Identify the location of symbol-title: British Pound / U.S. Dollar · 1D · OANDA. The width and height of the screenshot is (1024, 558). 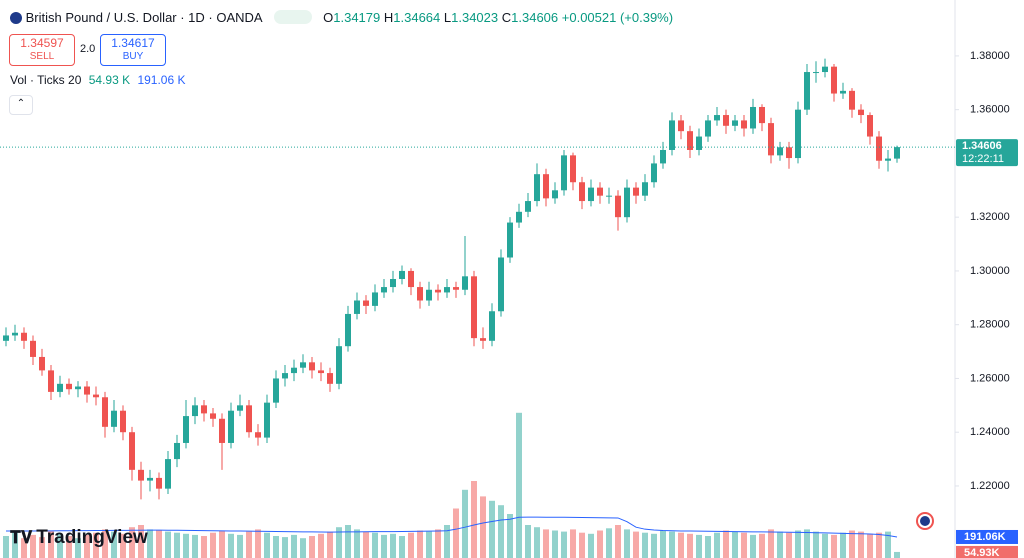
(143, 17).